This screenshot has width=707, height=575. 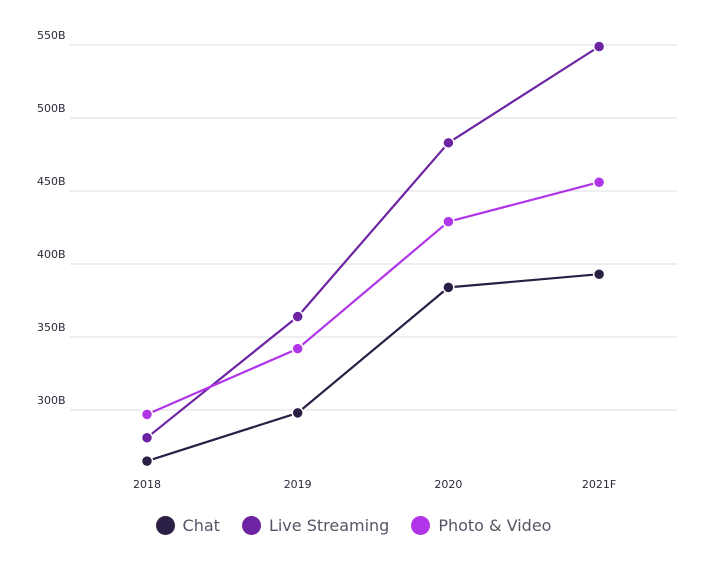 I want to click on x-tick-label-2018: 2018, so click(x=147, y=484).